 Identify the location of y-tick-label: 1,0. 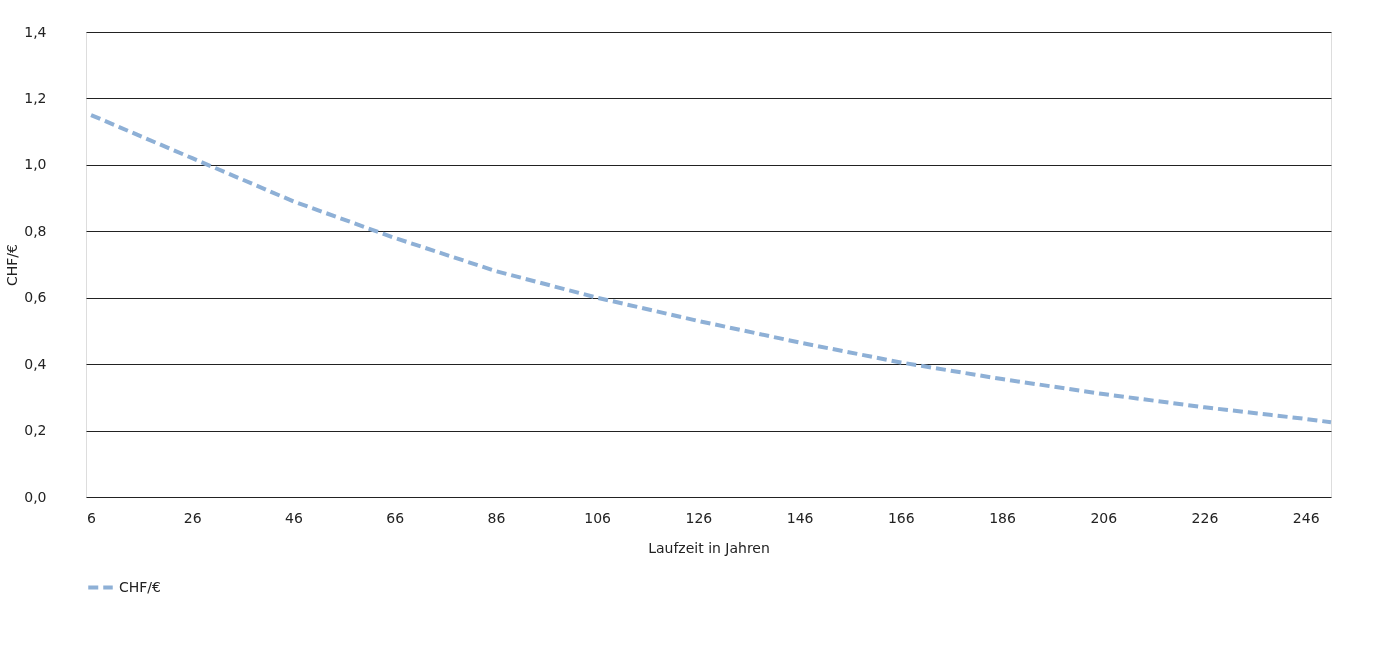
(35, 164).